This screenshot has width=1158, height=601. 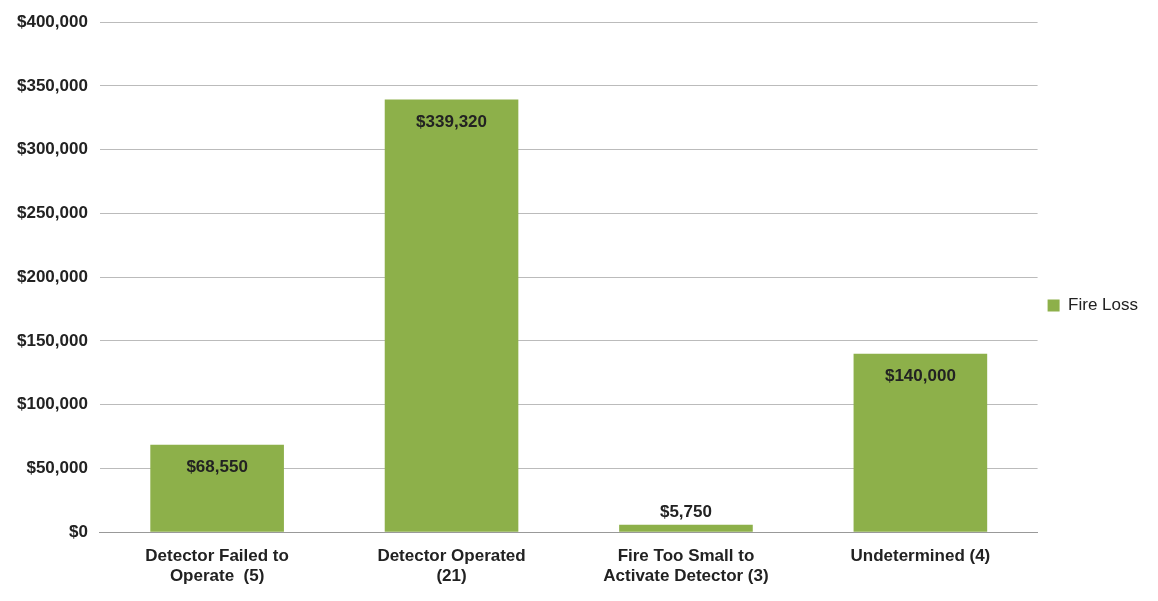 I want to click on y-tick-label: $100,000, so click(x=52, y=404).